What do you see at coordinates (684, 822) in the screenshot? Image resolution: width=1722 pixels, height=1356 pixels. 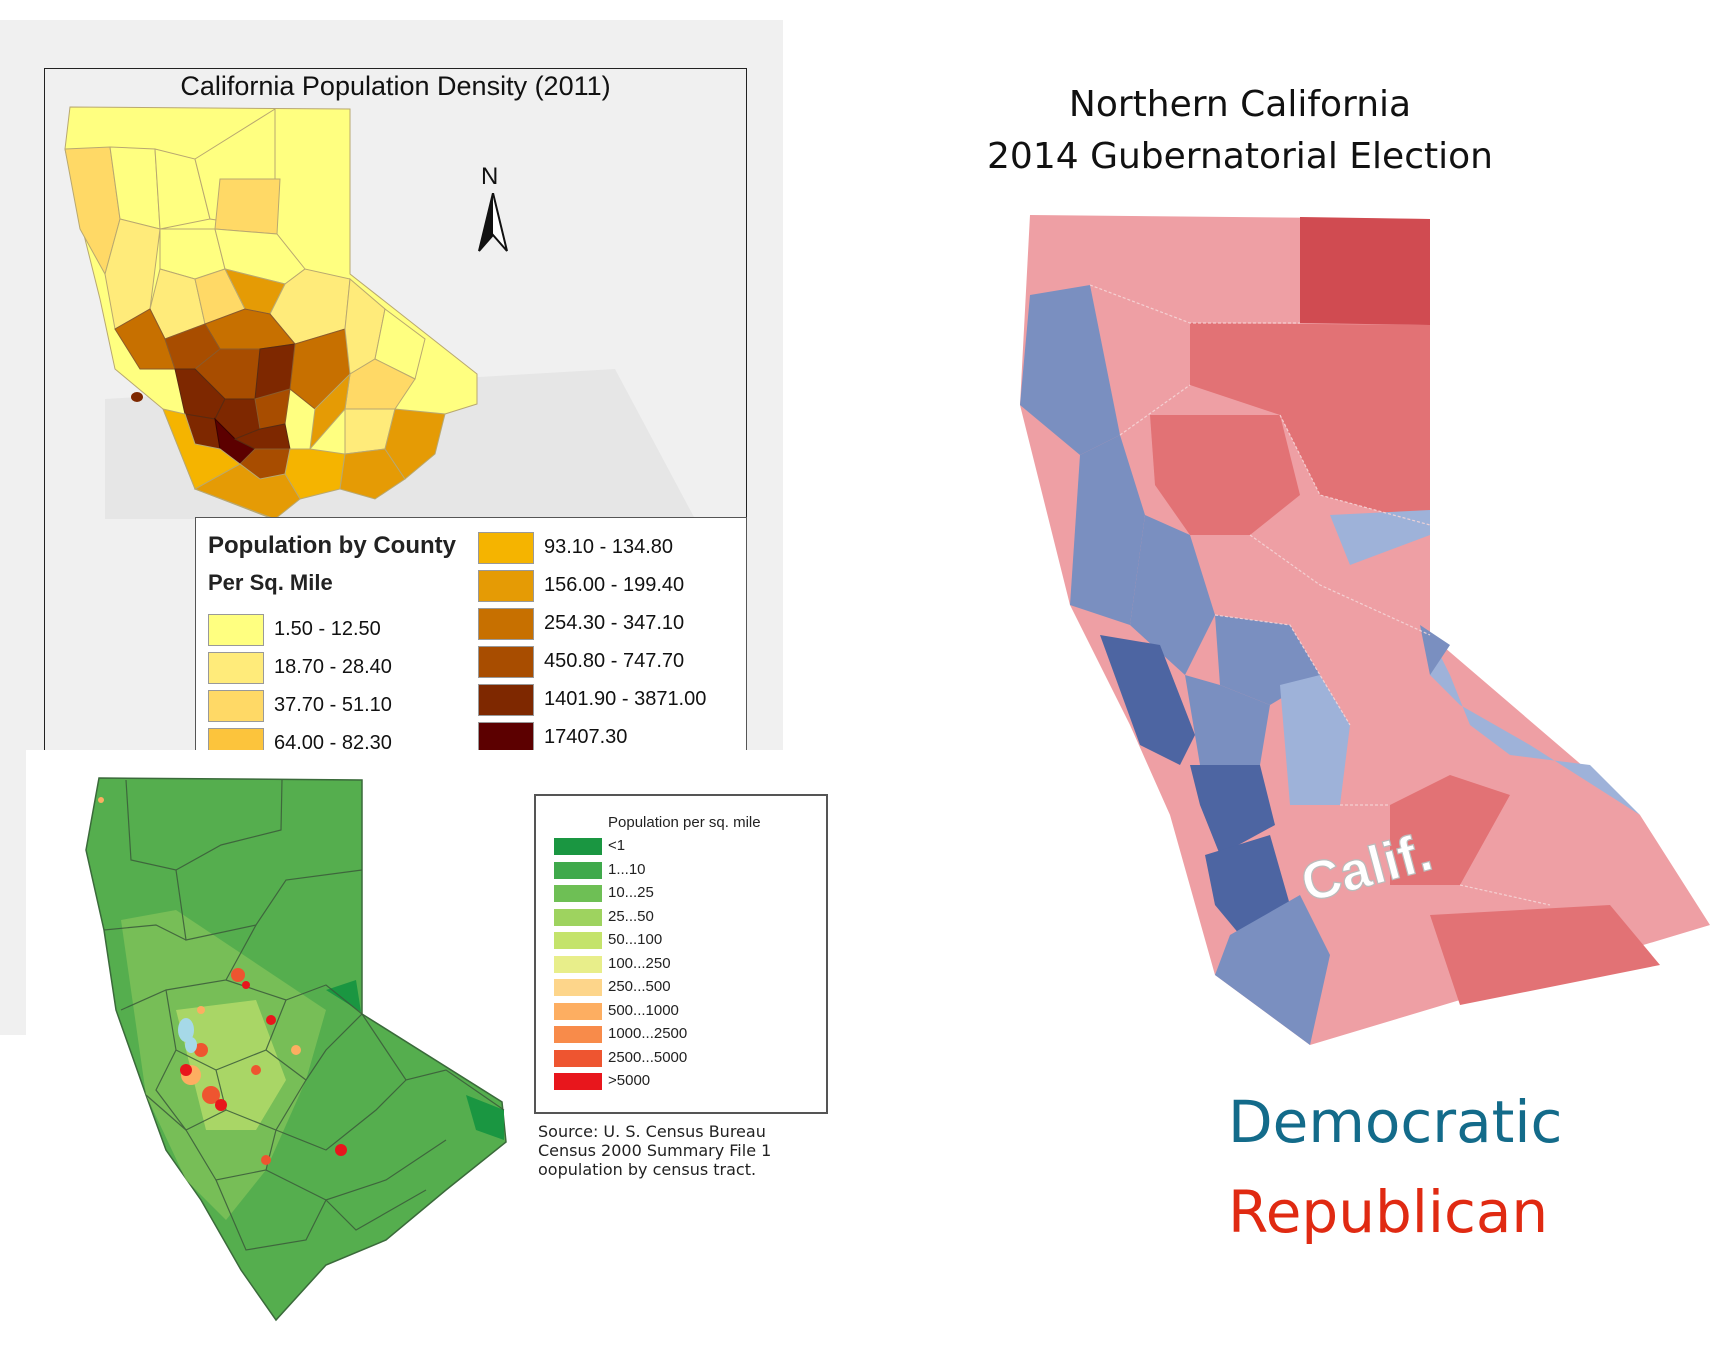 I see `census-legend-title: Population per sq. mile` at bounding box center [684, 822].